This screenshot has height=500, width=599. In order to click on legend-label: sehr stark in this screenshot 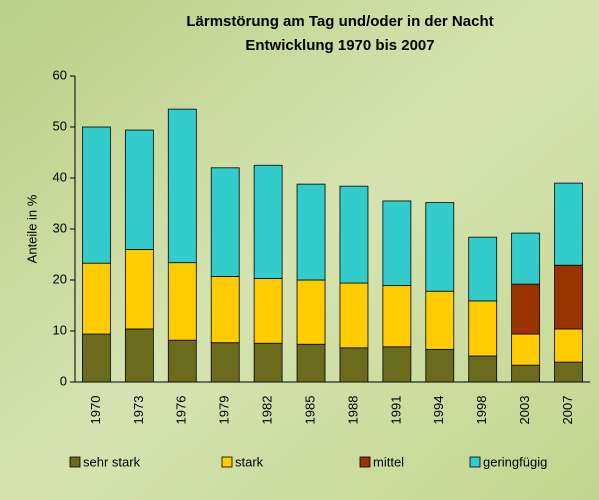, I will do `click(112, 461)`.